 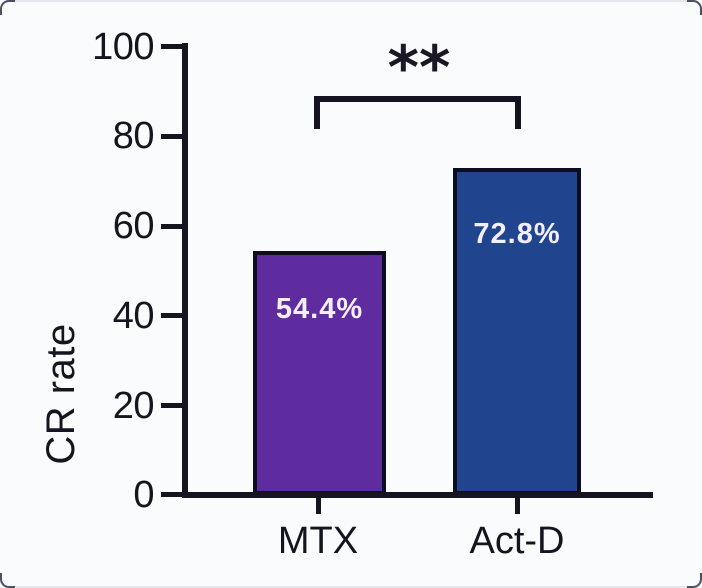 What do you see at coordinates (7, 7) in the screenshot?
I see `frame-corner-top-left` at bounding box center [7, 7].